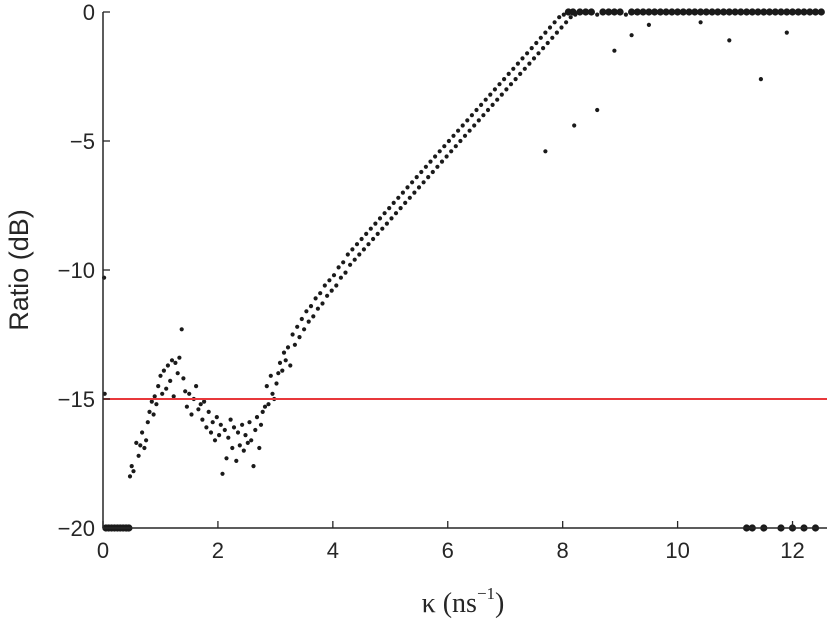  Describe the element at coordinates (499, 603) in the screenshot. I see `x-axis-label-close: )` at that location.